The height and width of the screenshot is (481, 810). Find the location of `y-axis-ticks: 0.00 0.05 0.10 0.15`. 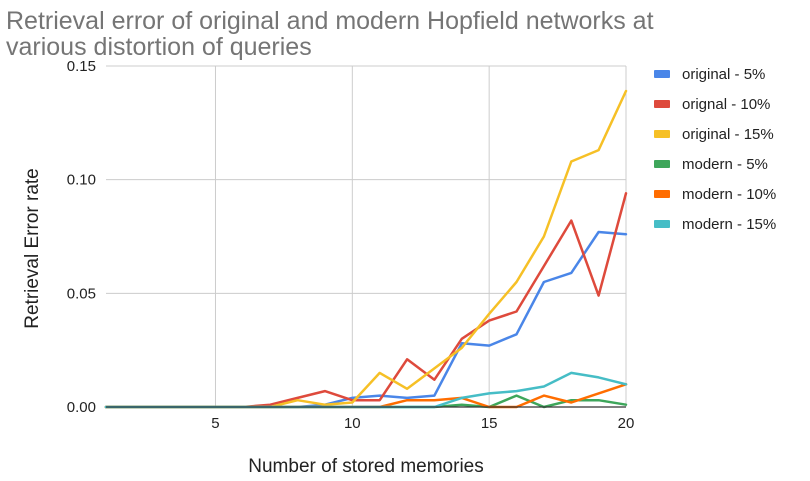

y-axis-ticks: 0.00 0.05 0.10 0.15 is located at coordinates (81, 237).